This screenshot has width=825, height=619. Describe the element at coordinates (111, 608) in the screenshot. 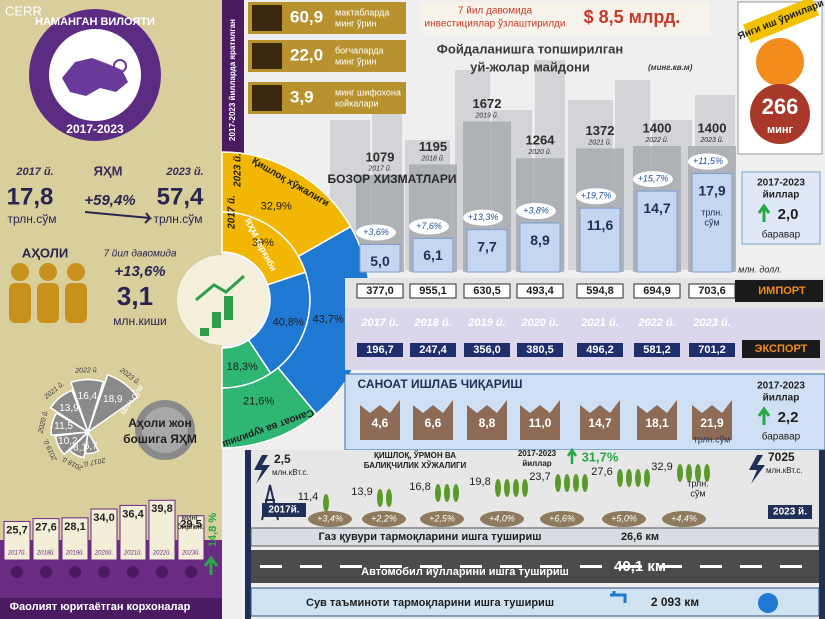

I see `title-band` at that location.